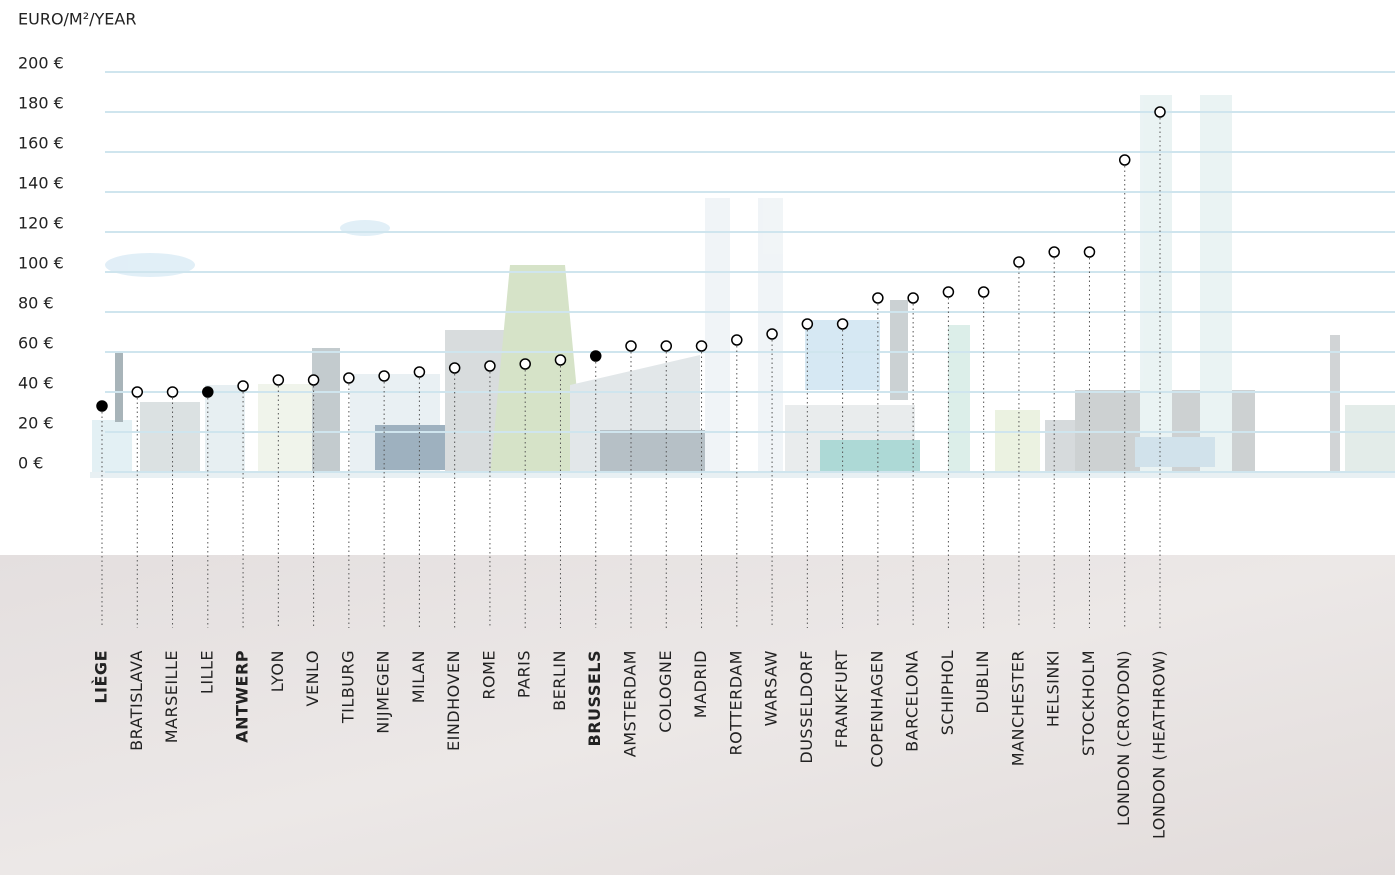 This screenshot has width=1395, height=875. I want to click on x-tick-label: MILAN, so click(418, 676).